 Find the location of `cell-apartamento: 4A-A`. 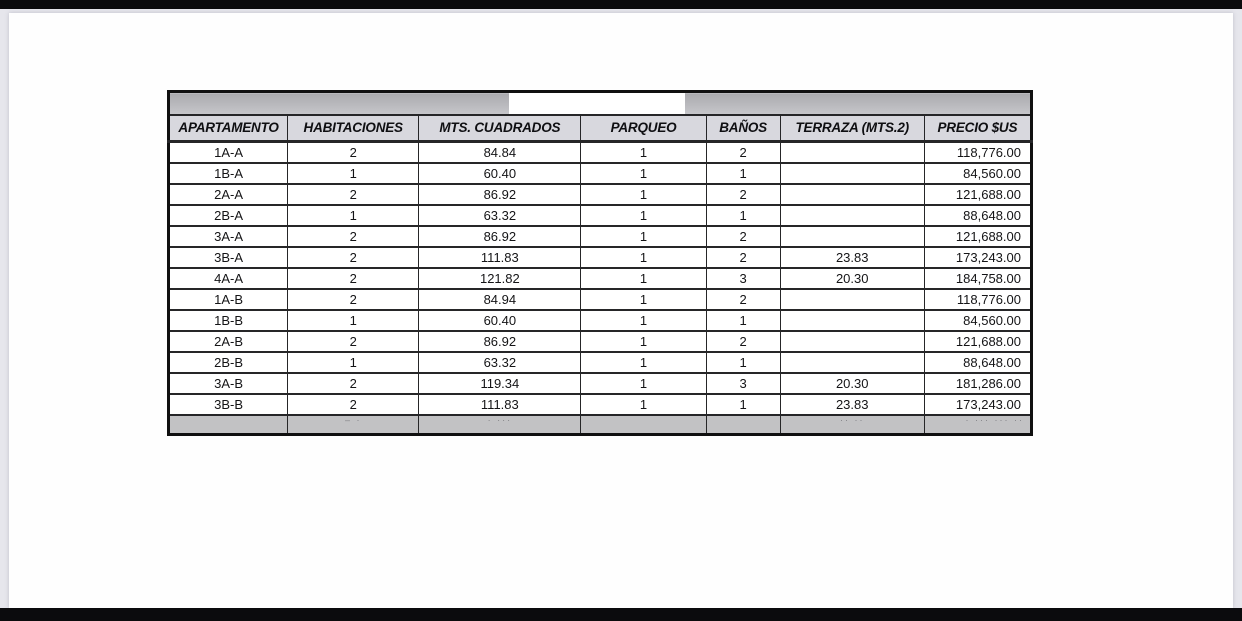

cell-apartamento: 4A-A is located at coordinates (228, 278).